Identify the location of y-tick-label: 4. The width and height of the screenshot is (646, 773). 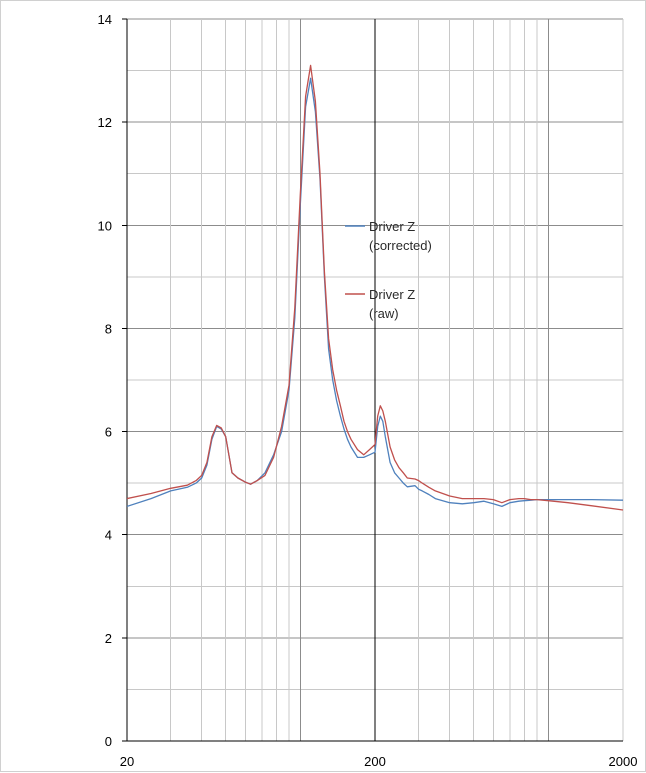
(108, 535).